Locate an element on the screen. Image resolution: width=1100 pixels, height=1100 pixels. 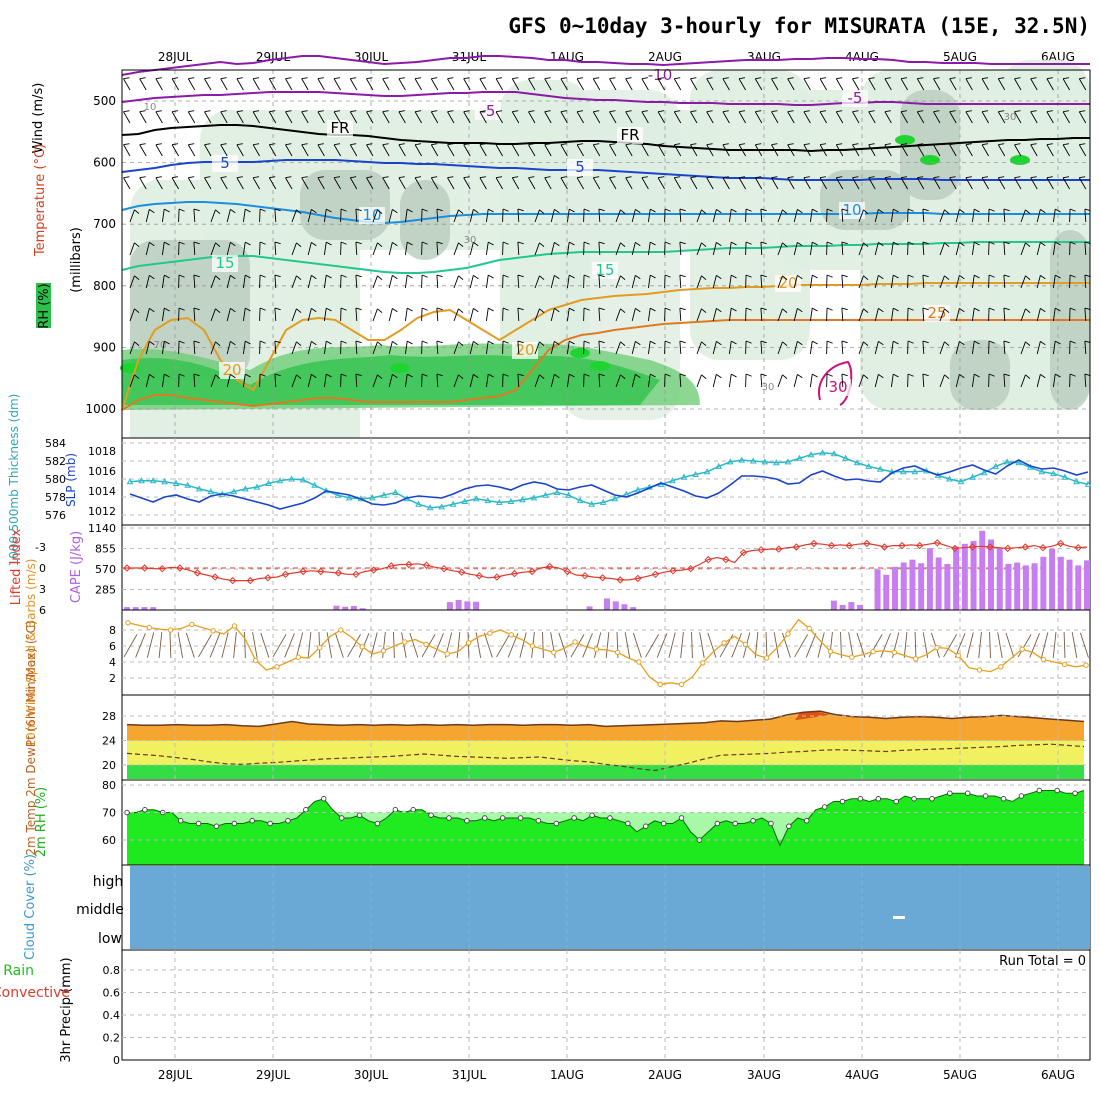
wind-speed-point is located at coordinates (490, 633).